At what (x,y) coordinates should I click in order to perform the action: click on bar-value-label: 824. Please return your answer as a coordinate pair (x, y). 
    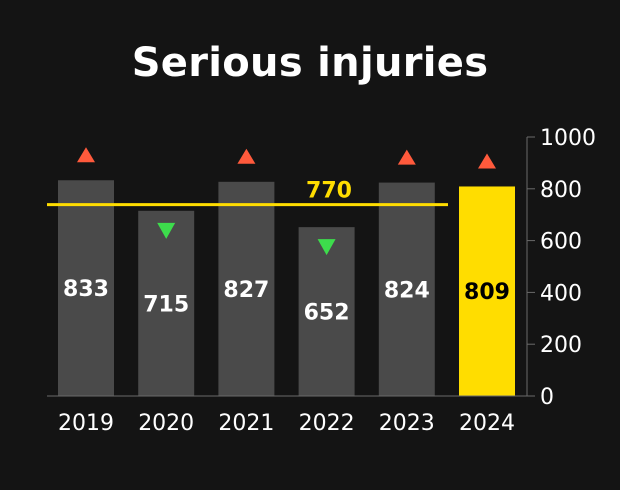
    Looking at the image, I should click on (407, 290).